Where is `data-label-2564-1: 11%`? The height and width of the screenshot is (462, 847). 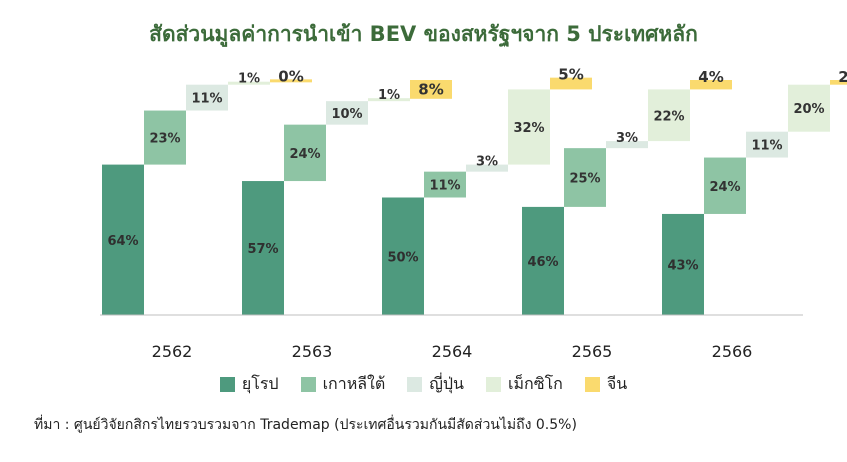 data-label-2564-1: 11% is located at coordinates (444, 186).